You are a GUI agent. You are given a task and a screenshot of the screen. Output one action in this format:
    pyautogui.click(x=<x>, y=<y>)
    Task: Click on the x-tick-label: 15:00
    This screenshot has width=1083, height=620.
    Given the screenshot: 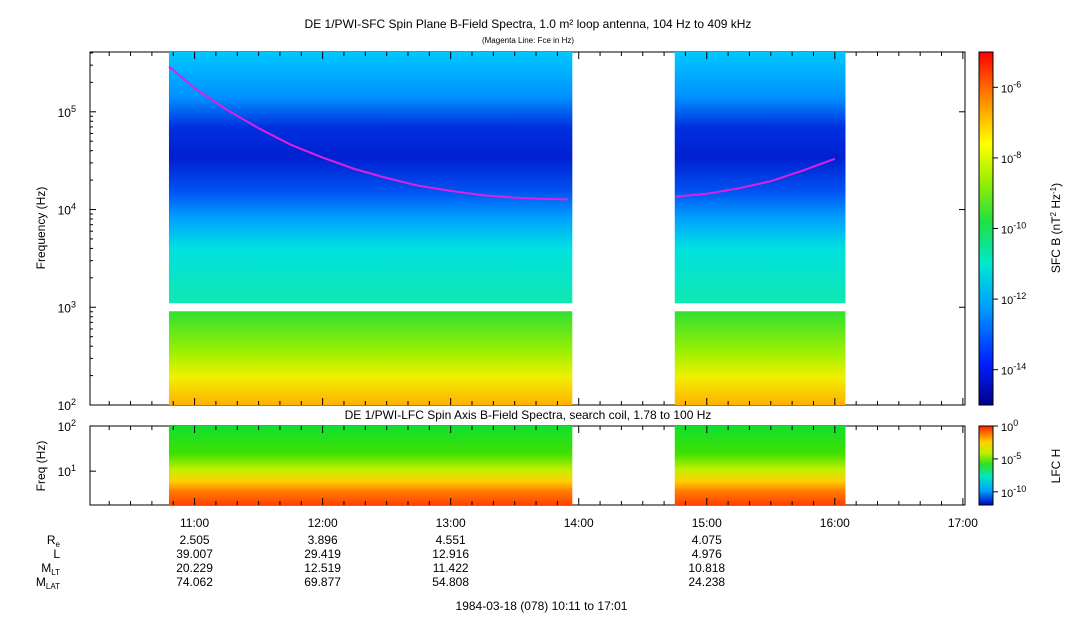 What is the action you would take?
    pyautogui.click(x=707, y=523)
    